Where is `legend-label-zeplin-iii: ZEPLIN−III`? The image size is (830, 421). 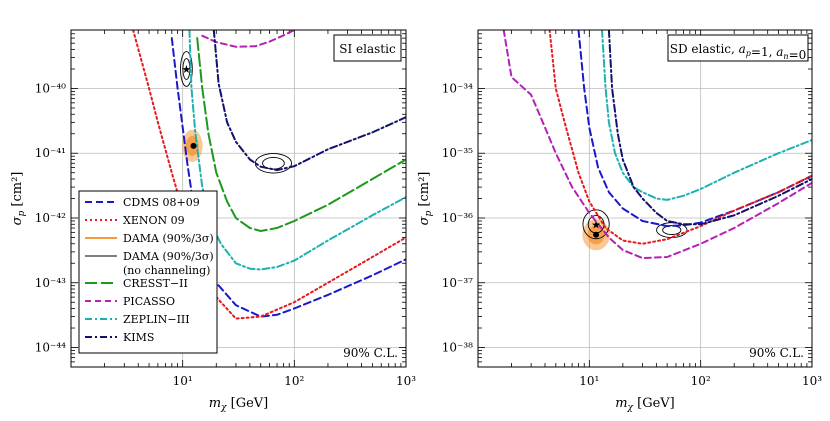 legend-label-zeplin-iii: ZEPLIN−III is located at coordinates (156, 319).